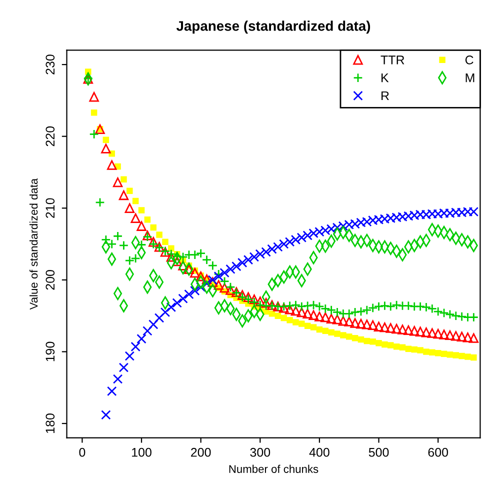  I want to click on y-tick-label: 190, so click(50, 352).